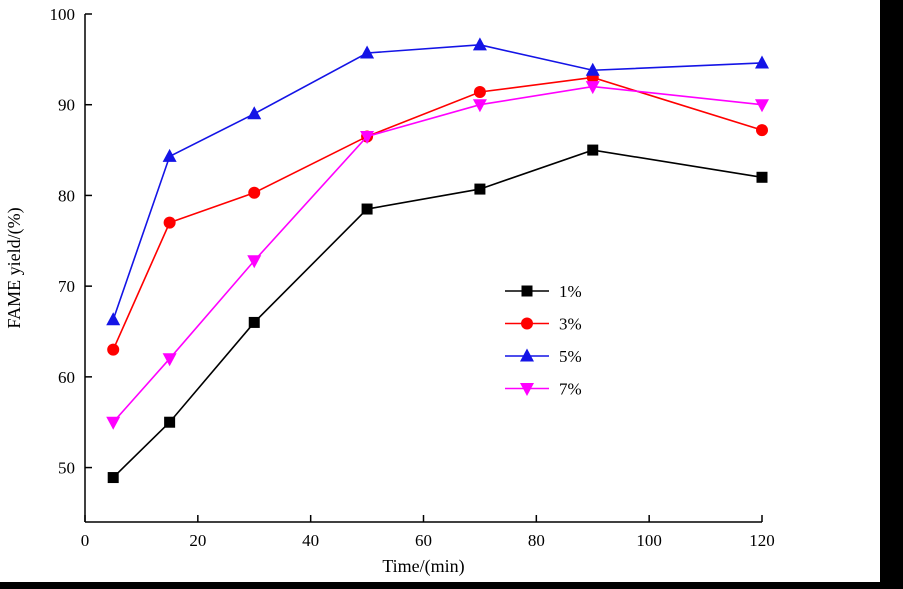  What do you see at coordinates (14, 267) in the screenshot?
I see `y-axis-label: FAME yield/(%)` at bounding box center [14, 267].